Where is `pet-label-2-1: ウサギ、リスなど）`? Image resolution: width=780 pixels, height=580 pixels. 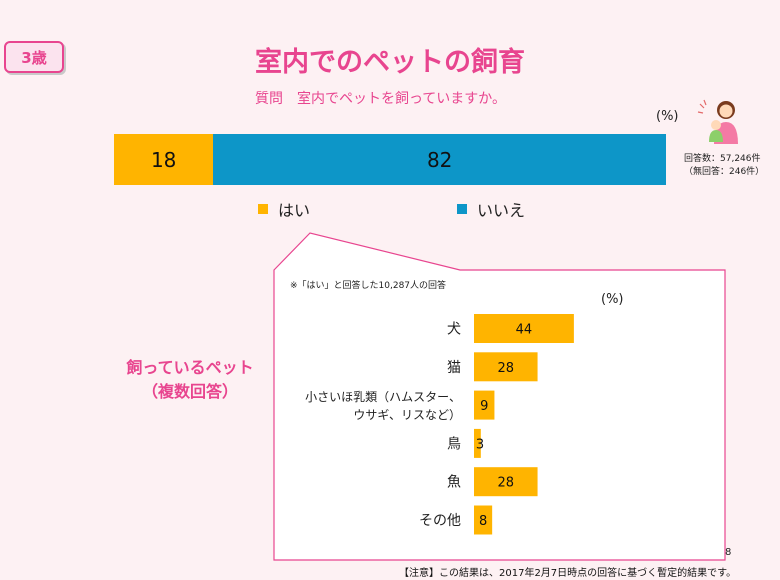
pet-label-2-1: ウサギ、リスなど） is located at coordinates (407, 415).